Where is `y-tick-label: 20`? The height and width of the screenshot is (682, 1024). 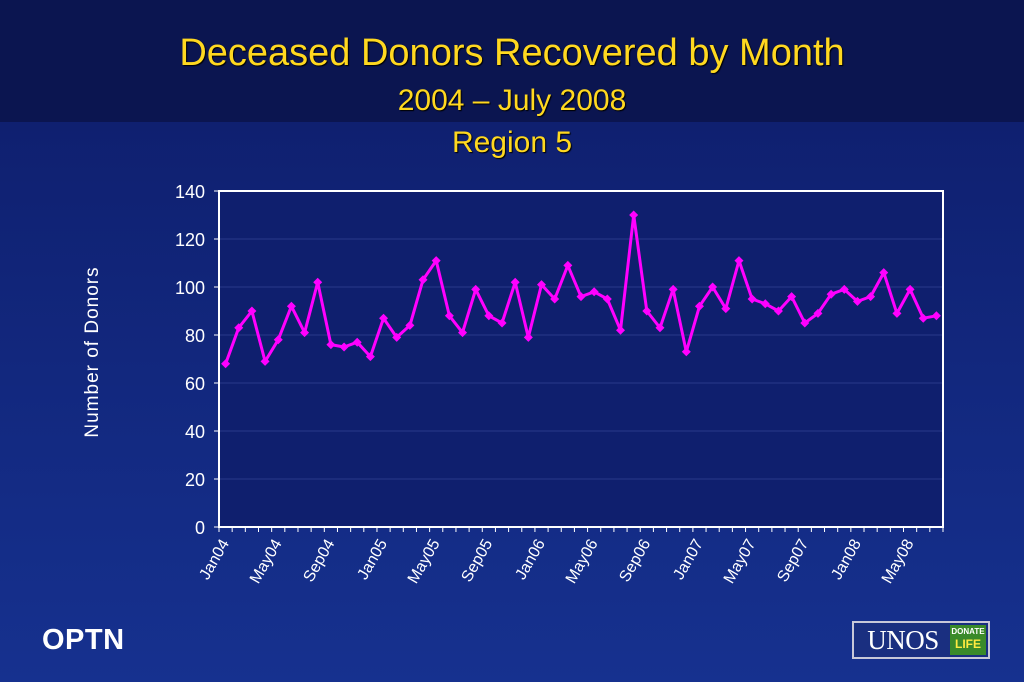
y-tick-label: 20 is located at coordinates (195, 480).